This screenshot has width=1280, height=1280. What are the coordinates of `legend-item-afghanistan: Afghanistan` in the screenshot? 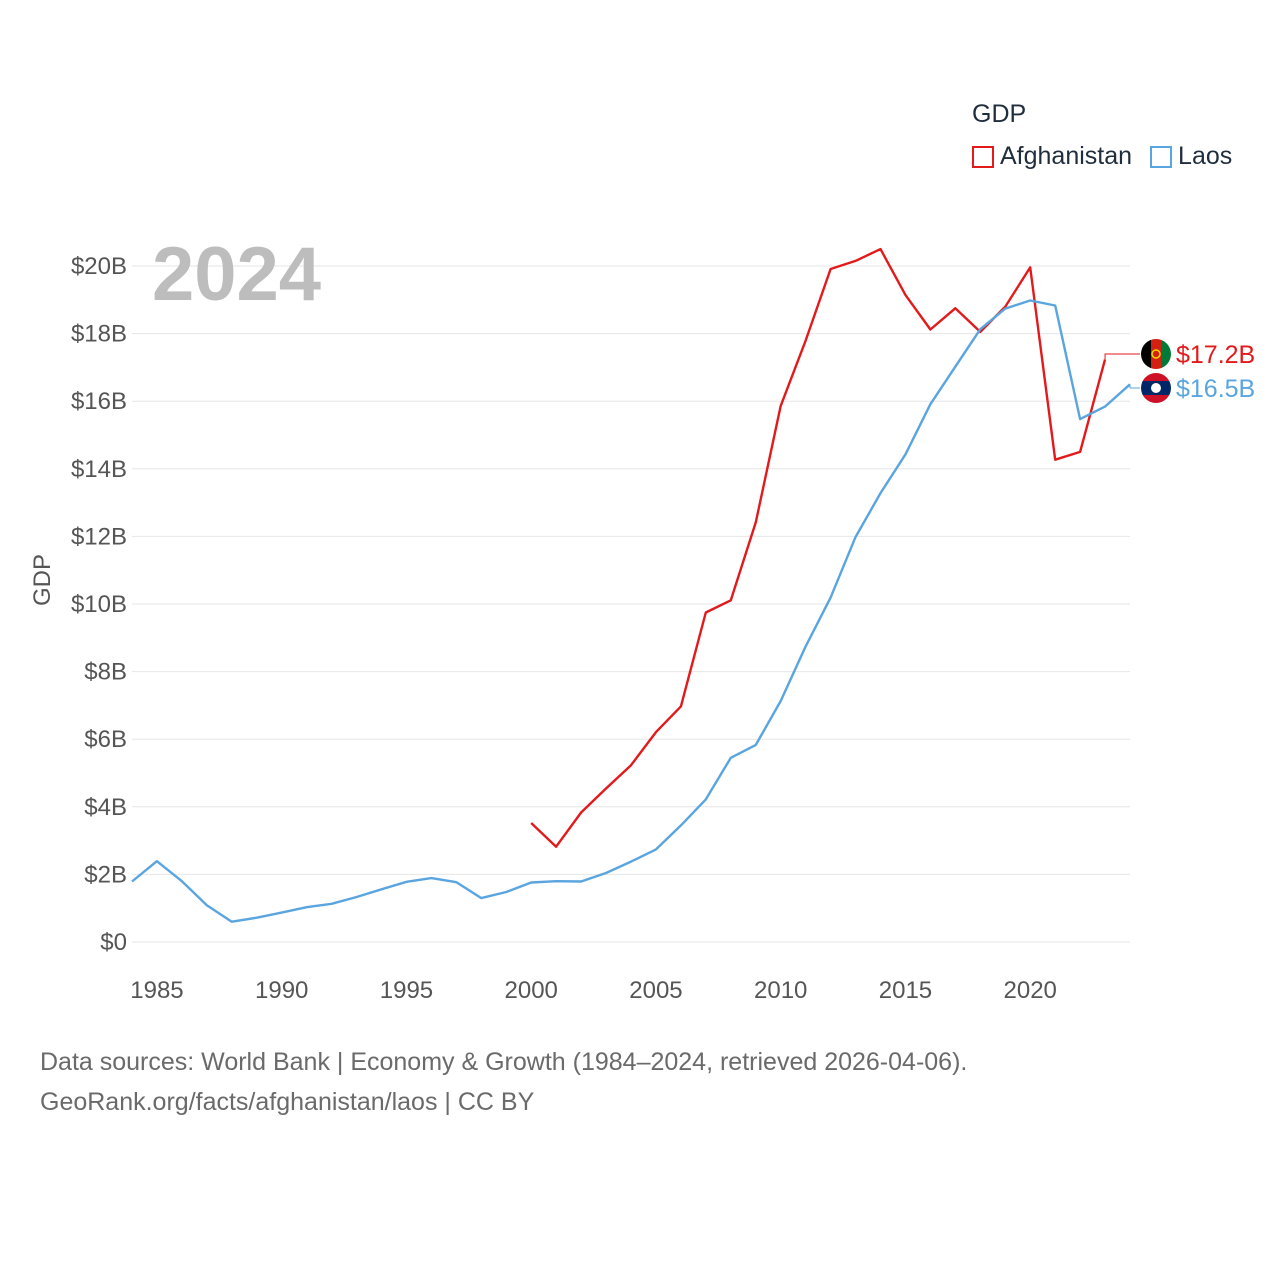 It's located at (1052, 156).